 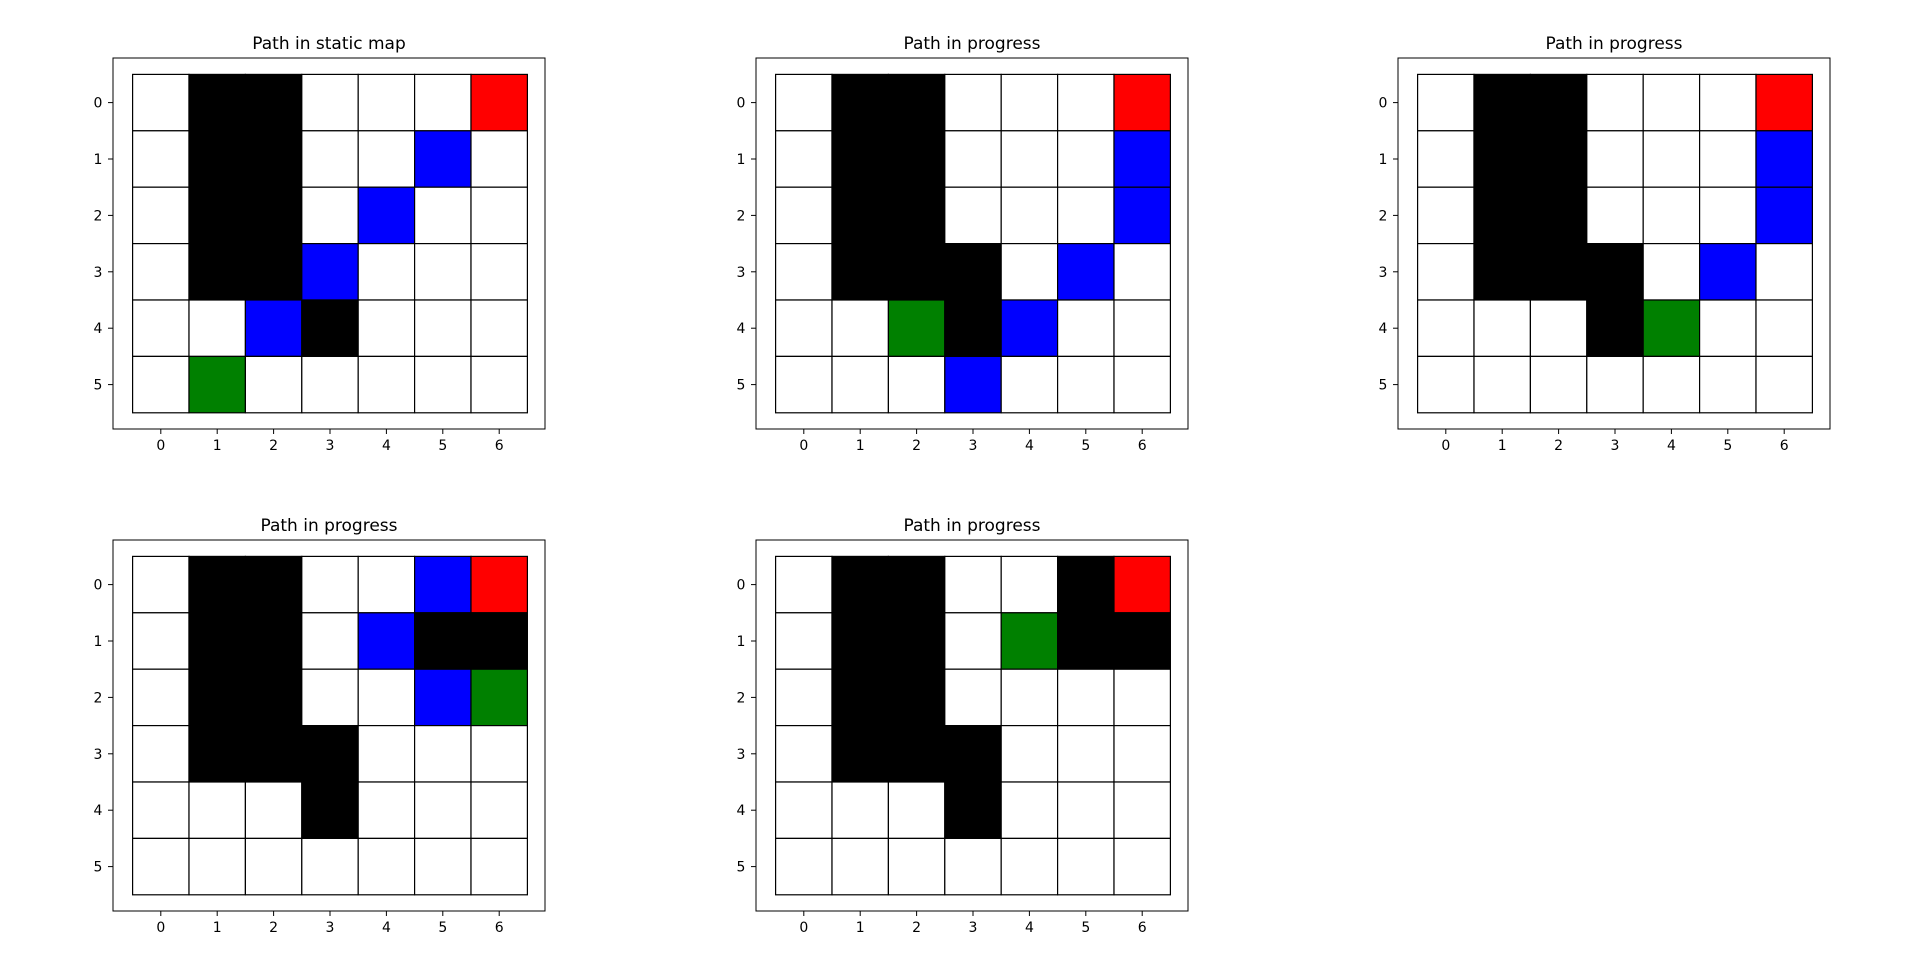 I want to click on subplot-title: Path in progress, so click(x=1613, y=44).